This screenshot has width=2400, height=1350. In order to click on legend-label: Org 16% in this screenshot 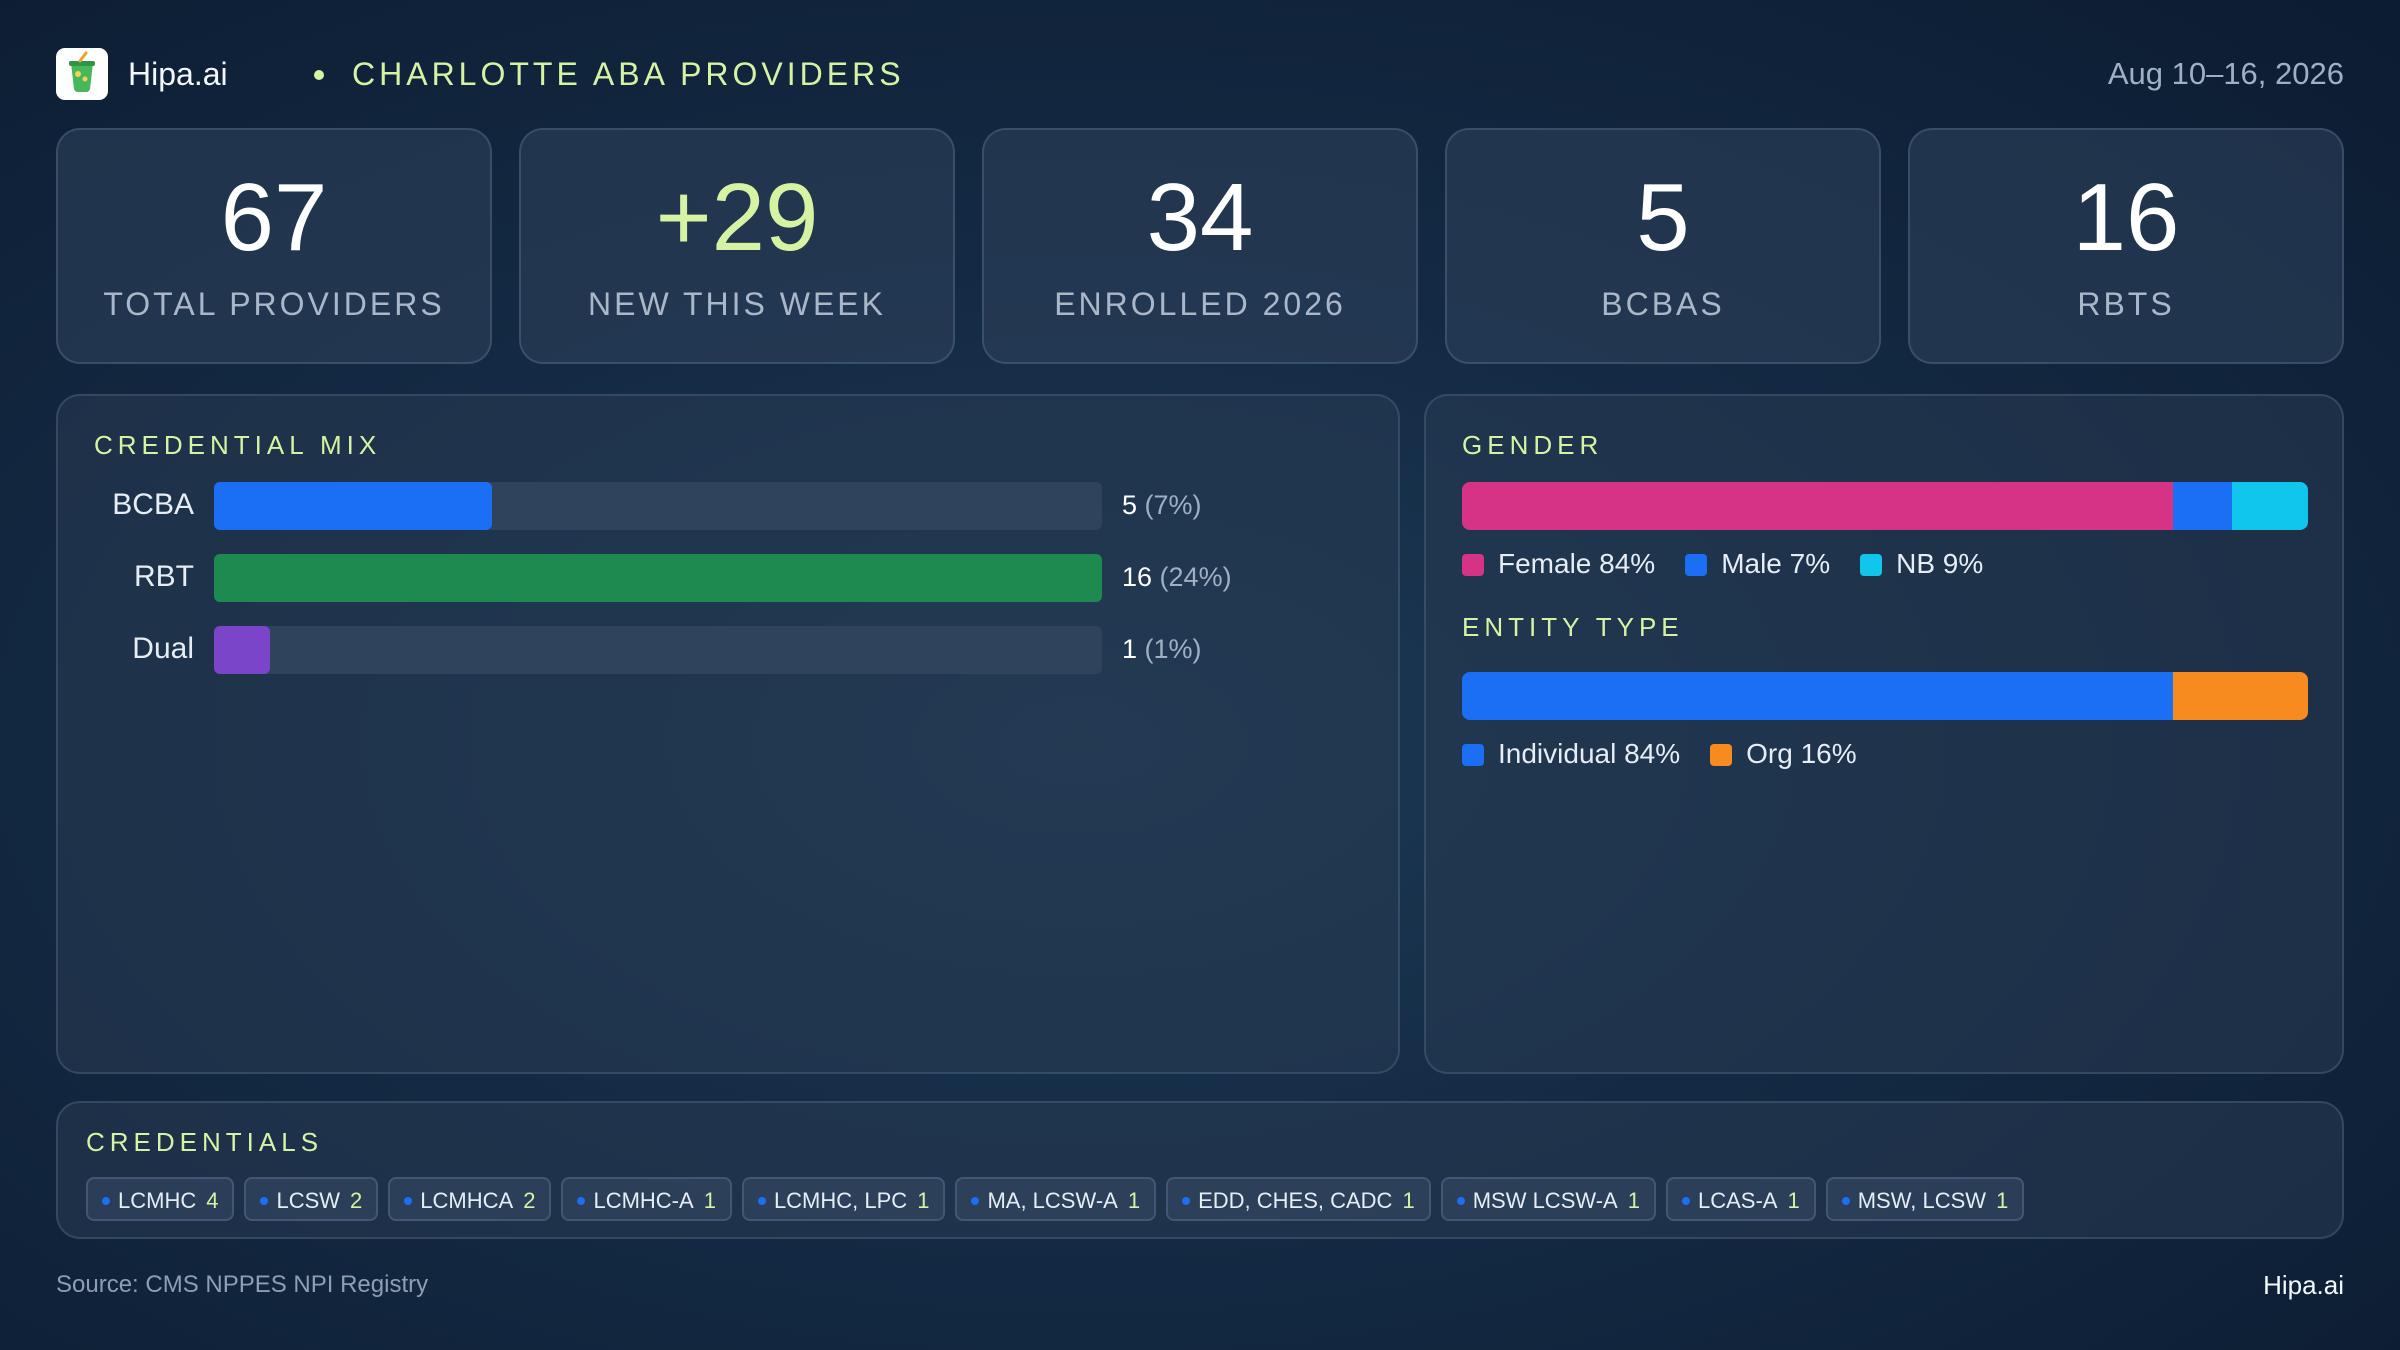, I will do `click(1801, 753)`.